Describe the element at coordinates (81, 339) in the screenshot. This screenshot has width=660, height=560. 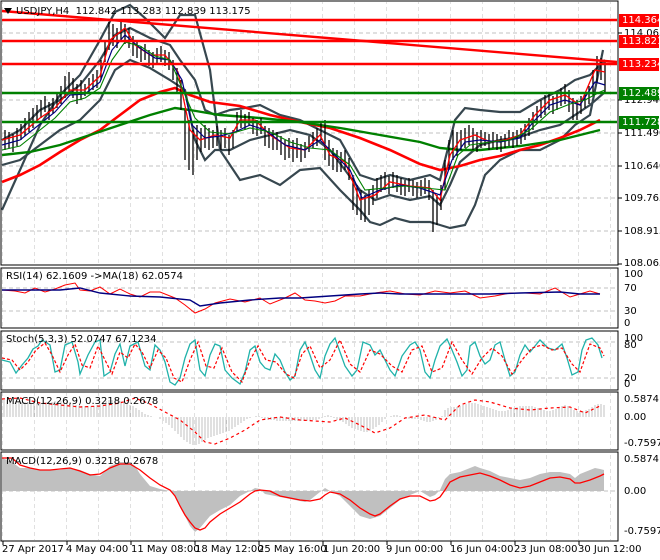
I see `stoch-title: Stoch(5,3,3) 52.0747 67.1234` at that location.